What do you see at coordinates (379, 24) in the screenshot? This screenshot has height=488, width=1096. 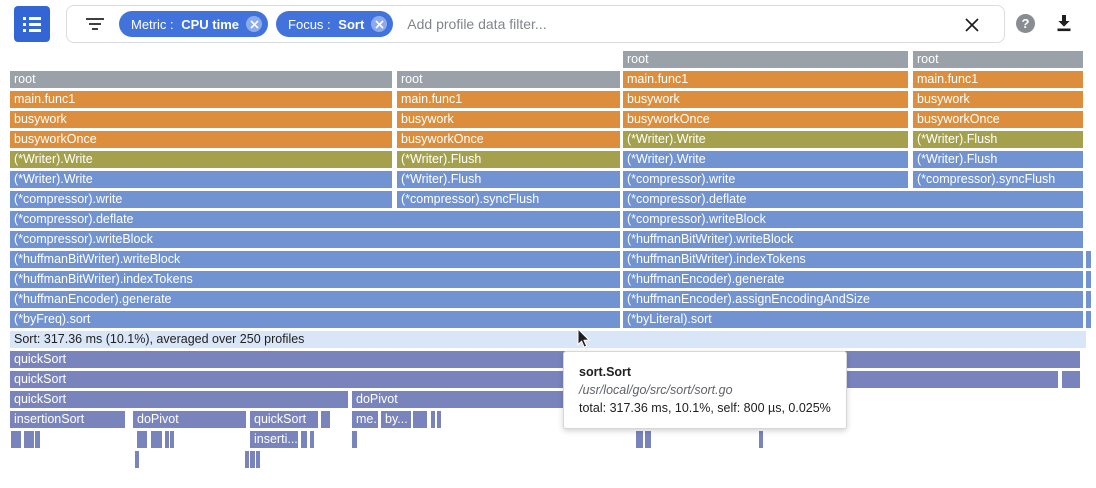 I see `remove-focus-chip-icon` at bounding box center [379, 24].